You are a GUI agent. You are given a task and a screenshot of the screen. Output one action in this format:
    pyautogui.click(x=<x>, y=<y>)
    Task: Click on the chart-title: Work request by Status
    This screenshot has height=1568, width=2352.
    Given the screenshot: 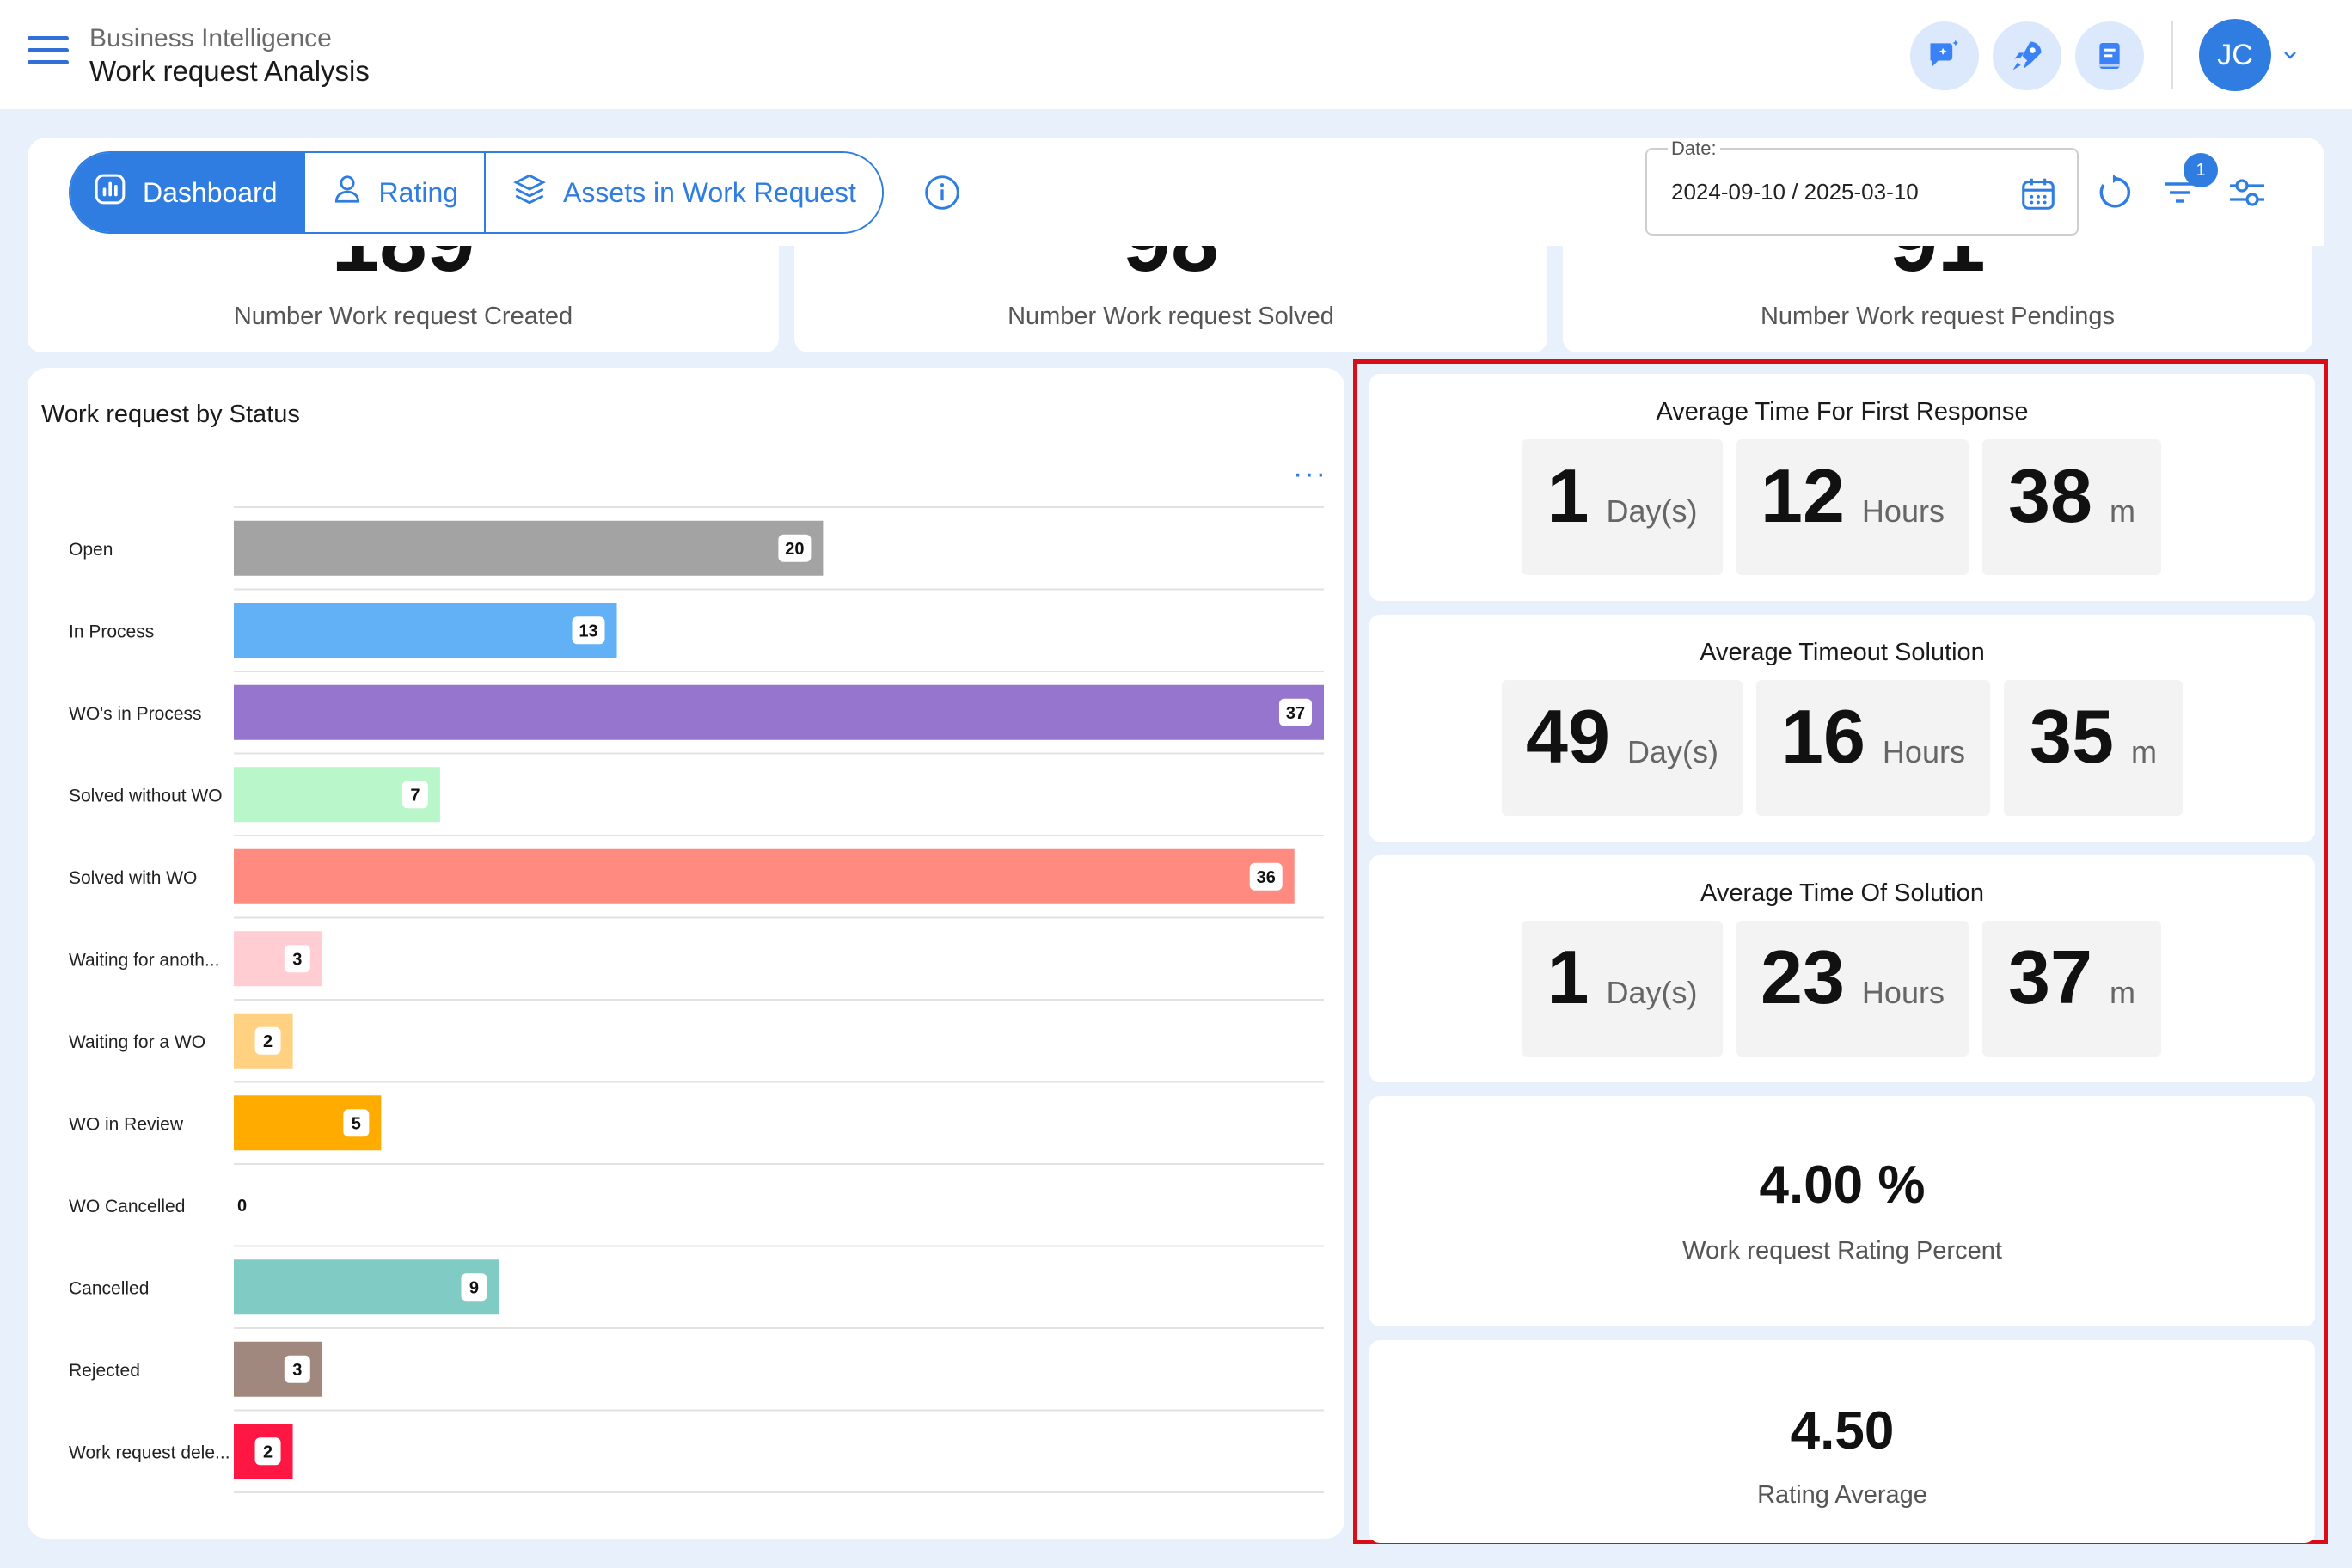 What is the action you would take?
    pyautogui.click(x=170, y=414)
    